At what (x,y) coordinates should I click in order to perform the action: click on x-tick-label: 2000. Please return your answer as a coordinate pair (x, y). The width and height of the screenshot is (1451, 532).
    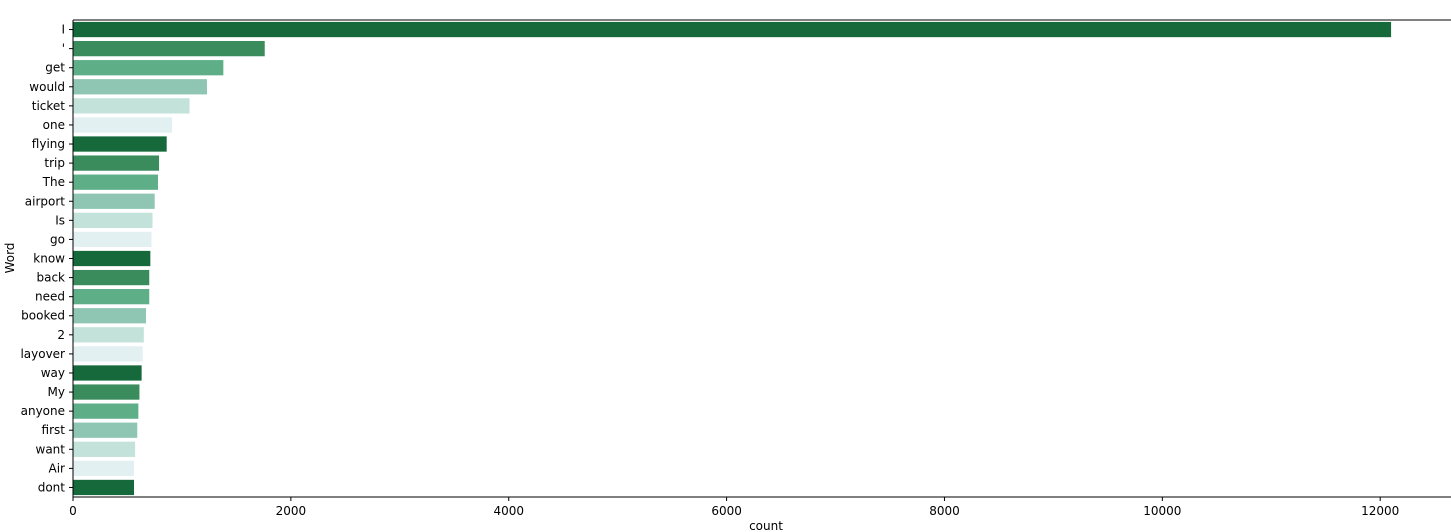
    Looking at the image, I should click on (291, 511).